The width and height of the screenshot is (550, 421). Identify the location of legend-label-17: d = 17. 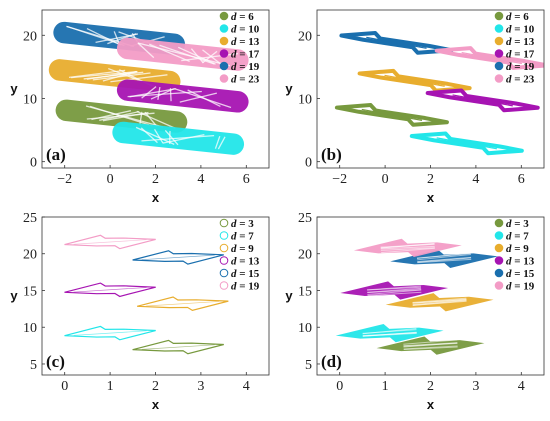
(245, 55).